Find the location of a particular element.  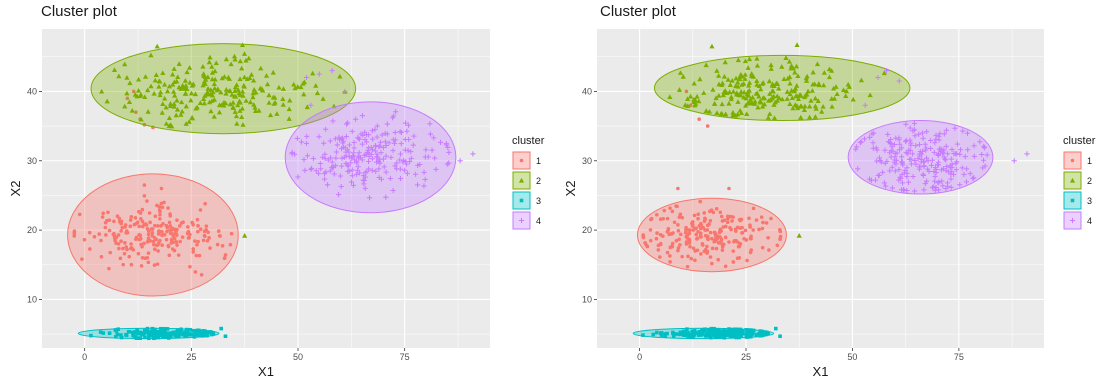

cluster-1-series is located at coordinates (711, 181).